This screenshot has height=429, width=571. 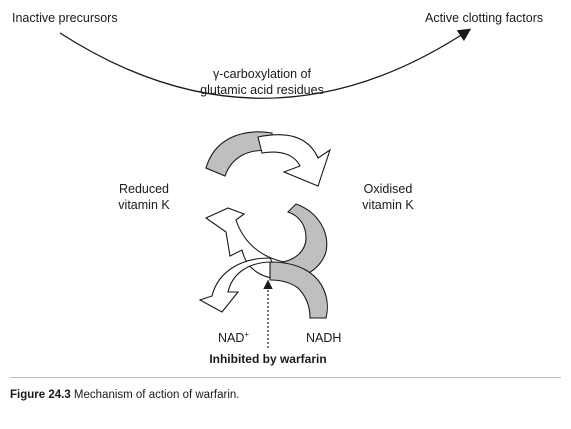 I want to click on carboxylation-label-line1: γ-carboxylation of, so click(x=262, y=74).